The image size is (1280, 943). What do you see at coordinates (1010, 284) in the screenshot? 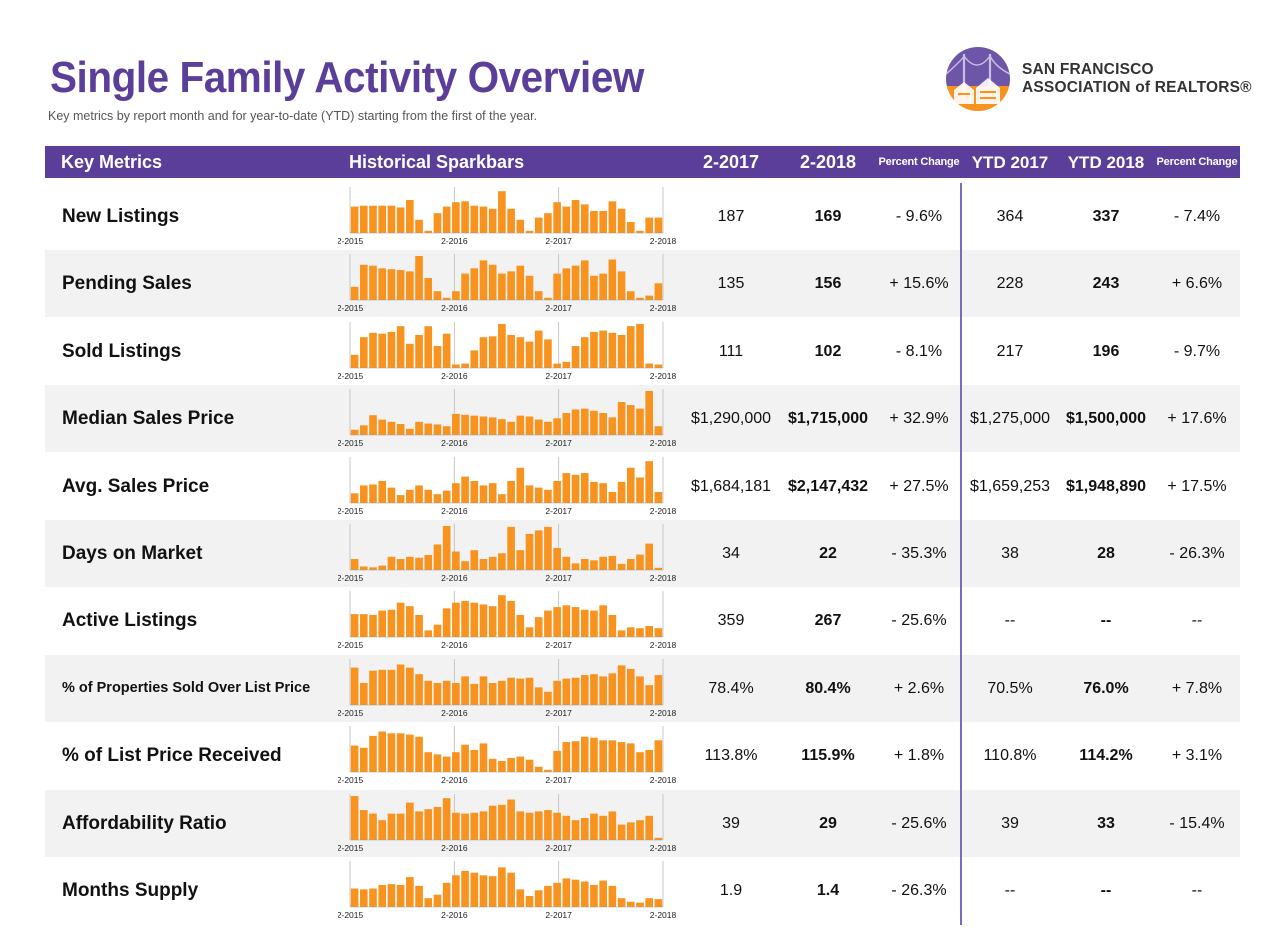
I see `value-ytd-prev: 228` at bounding box center [1010, 284].